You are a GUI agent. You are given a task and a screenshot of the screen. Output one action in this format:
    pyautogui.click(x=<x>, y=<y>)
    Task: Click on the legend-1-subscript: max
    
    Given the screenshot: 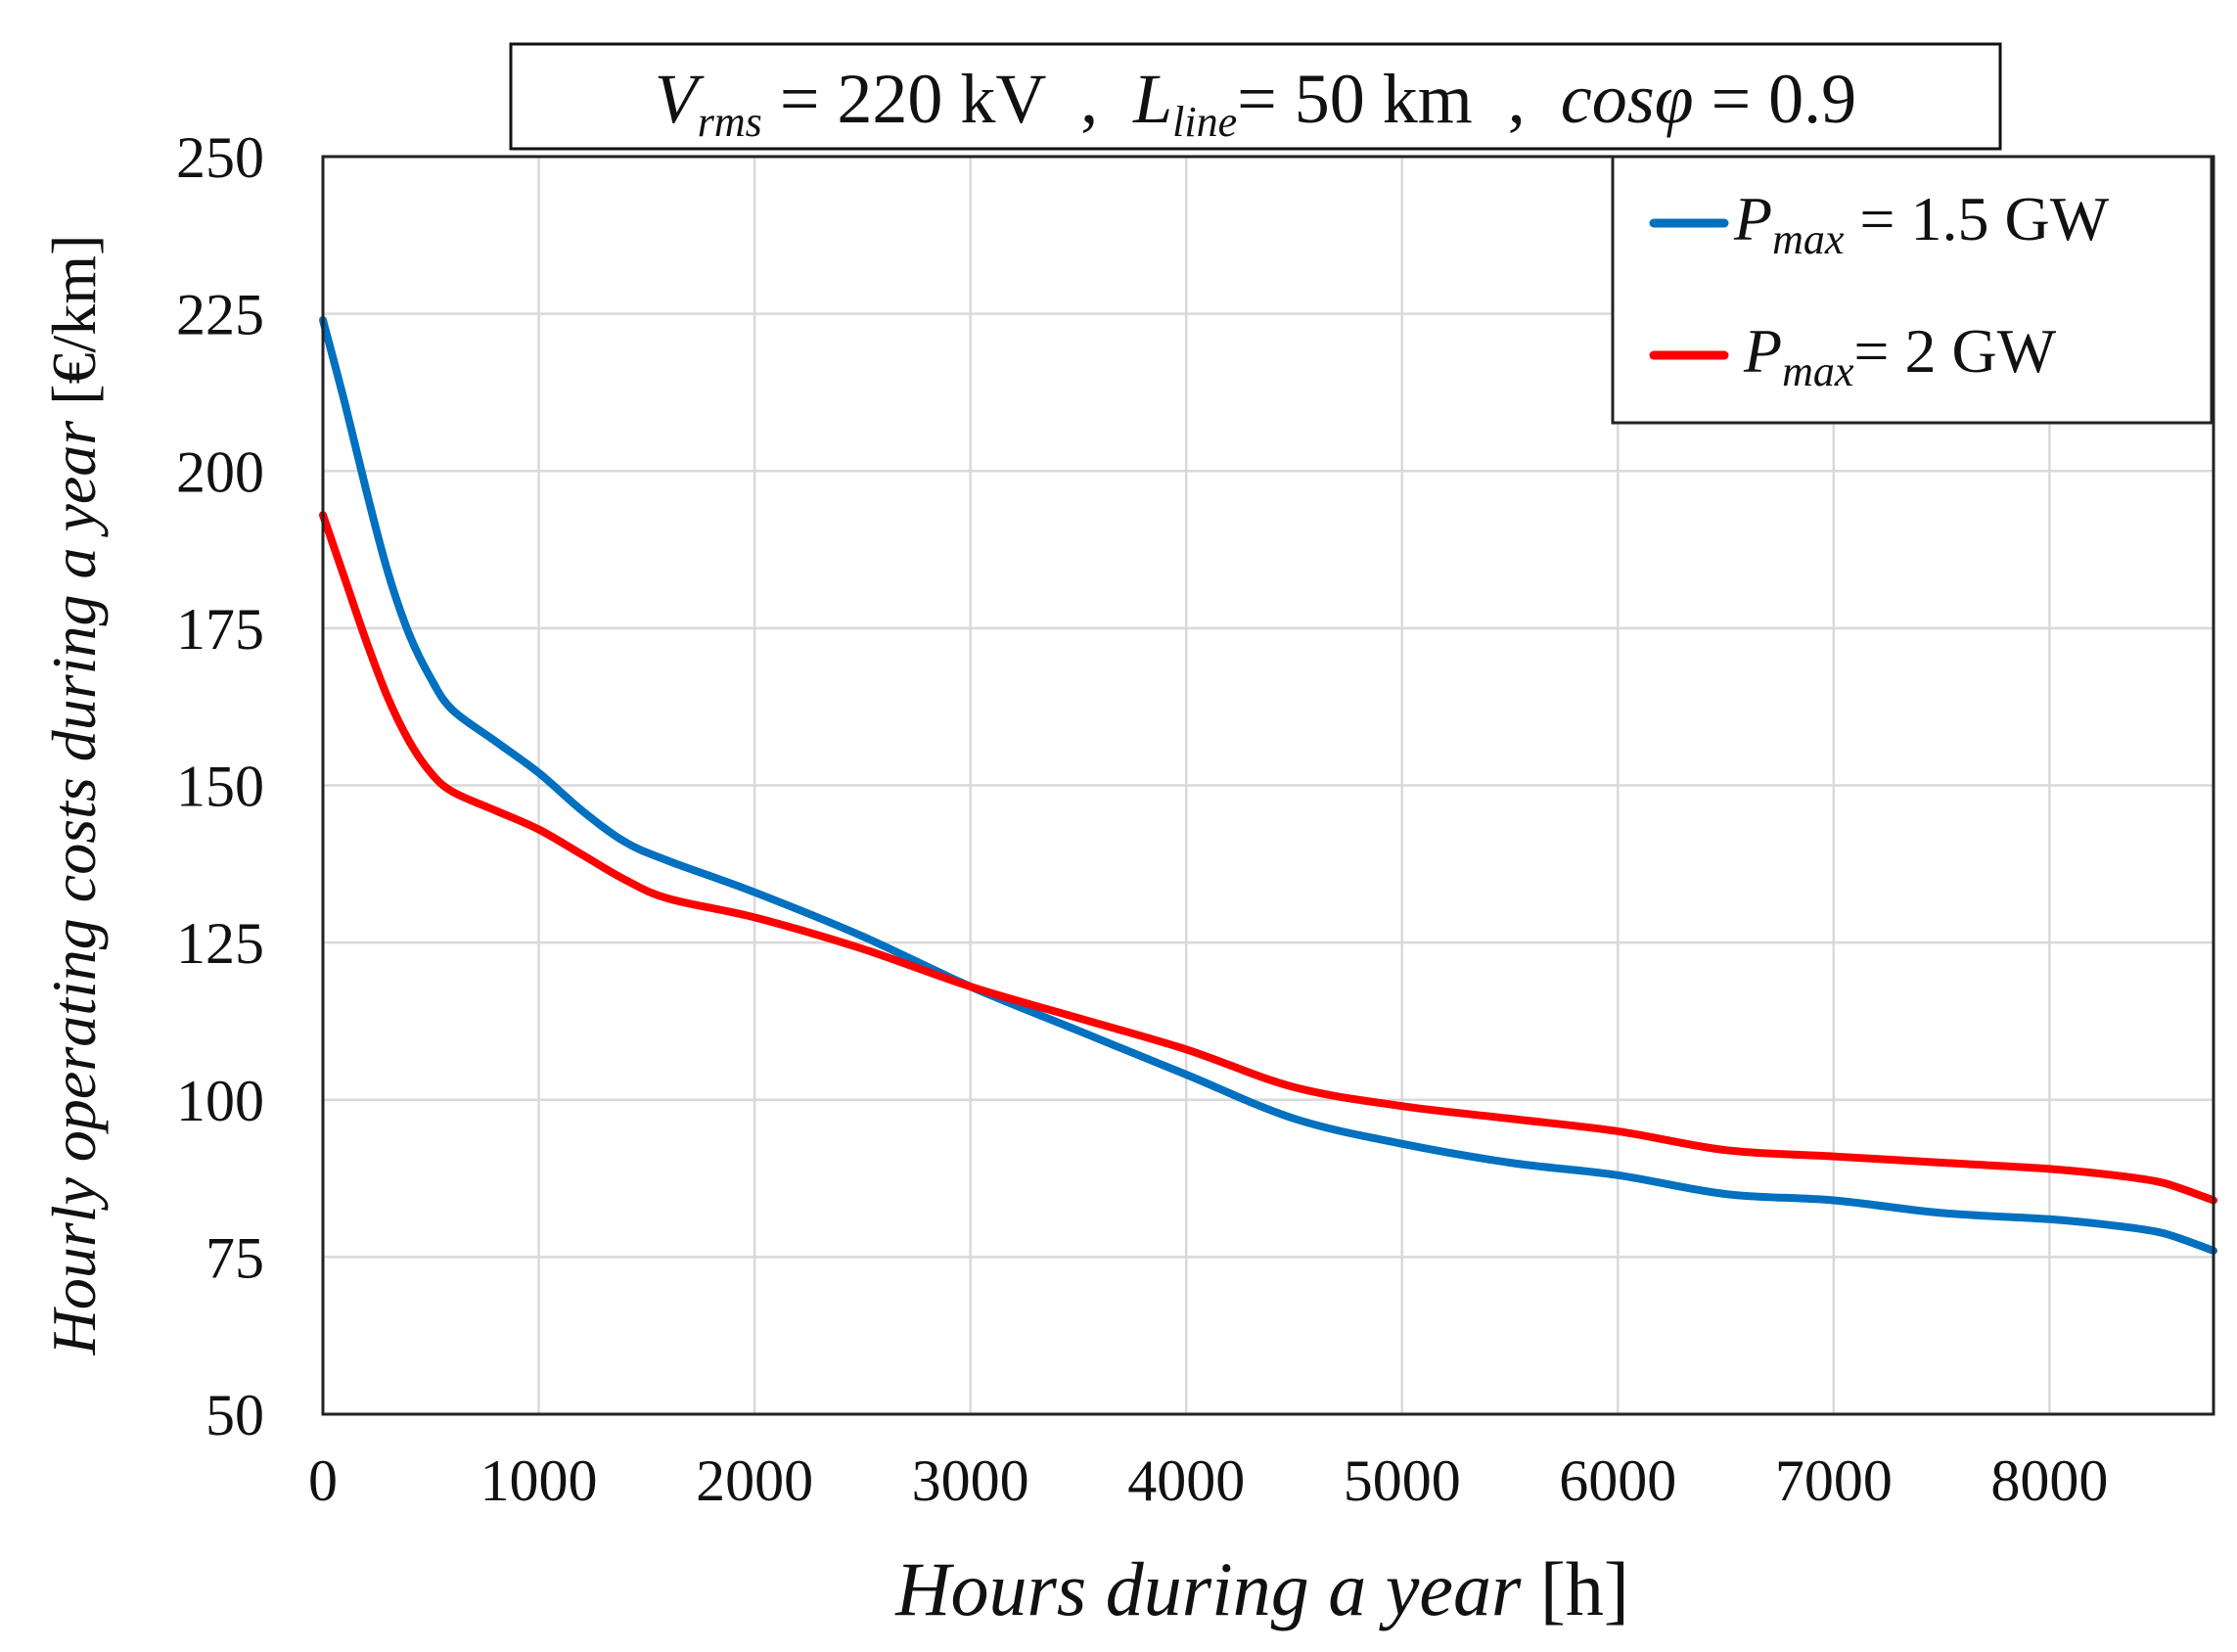 What is the action you would take?
    pyautogui.click(x=1808, y=239)
    